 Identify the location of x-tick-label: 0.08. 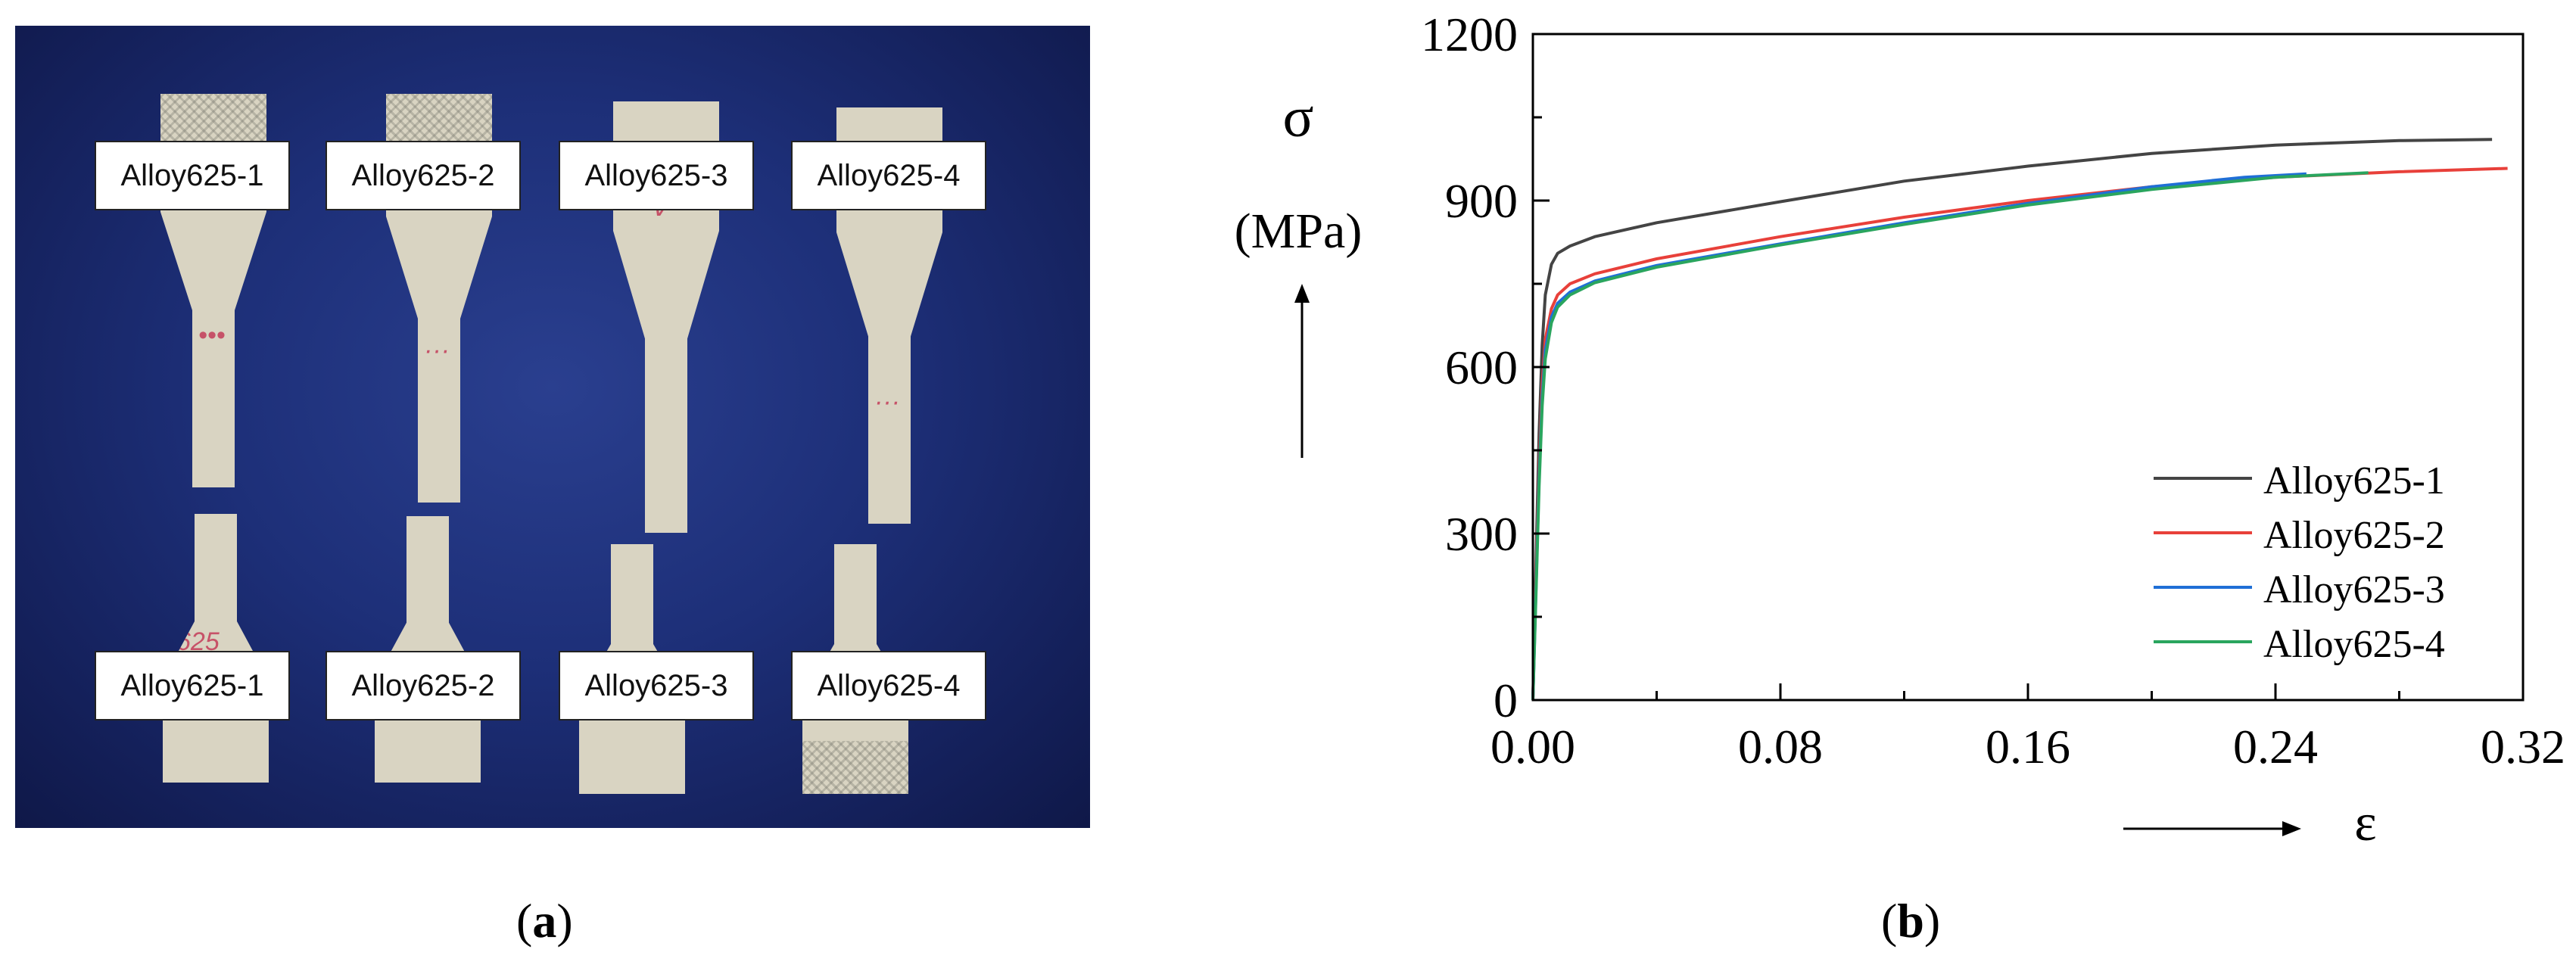
(1780, 746).